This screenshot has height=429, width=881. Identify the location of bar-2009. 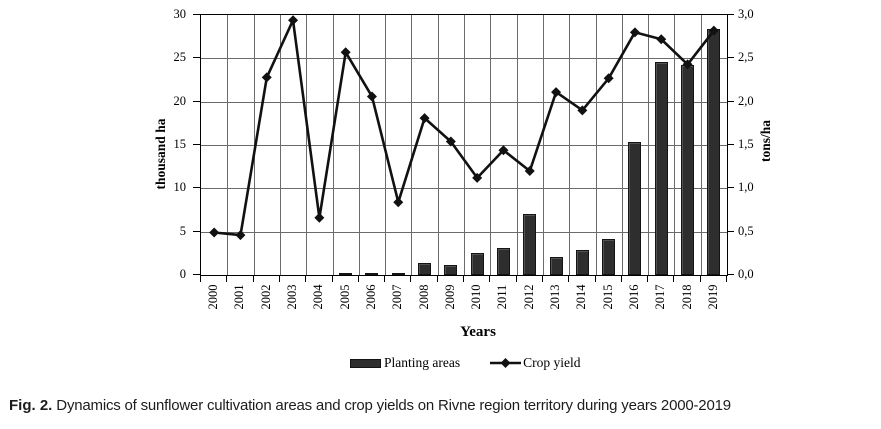
(451, 270).